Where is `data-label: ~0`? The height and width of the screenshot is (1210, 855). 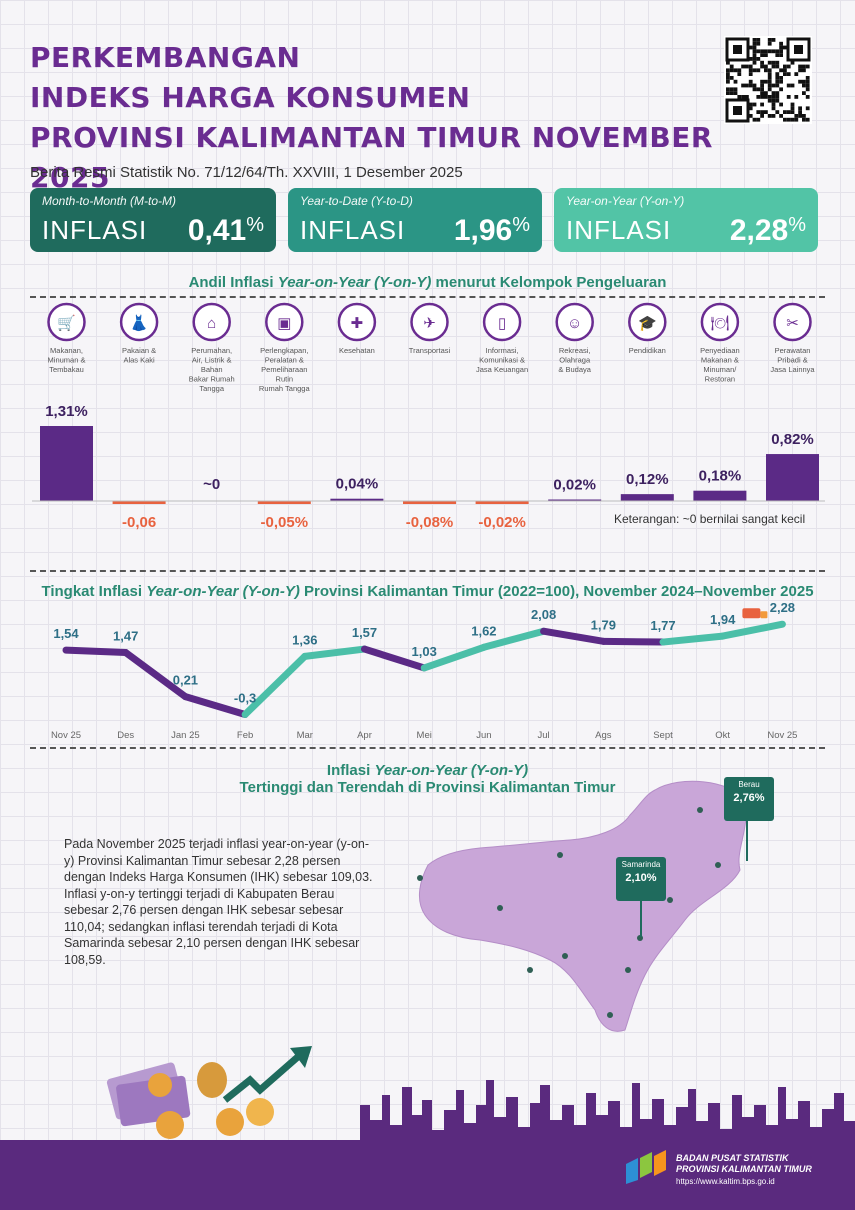 data-label: ~0 is located at coordinates (211, 484).